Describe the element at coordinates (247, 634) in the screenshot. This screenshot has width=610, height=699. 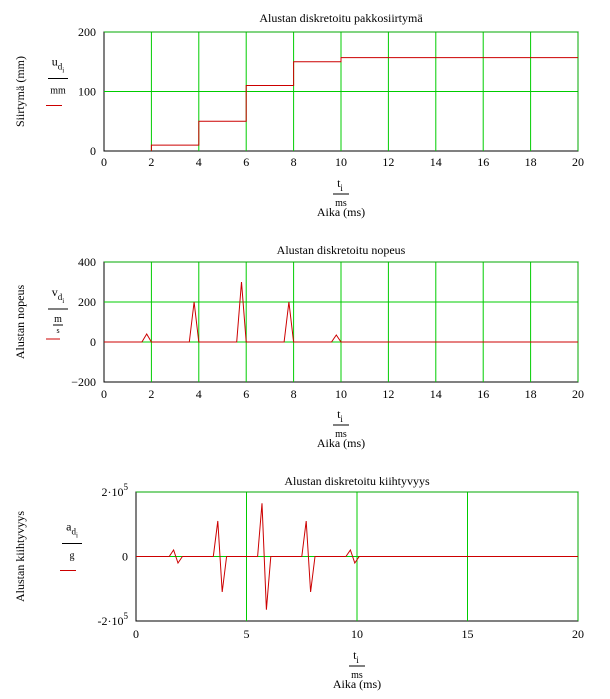
I see `x-tick-label: 5` at that location.